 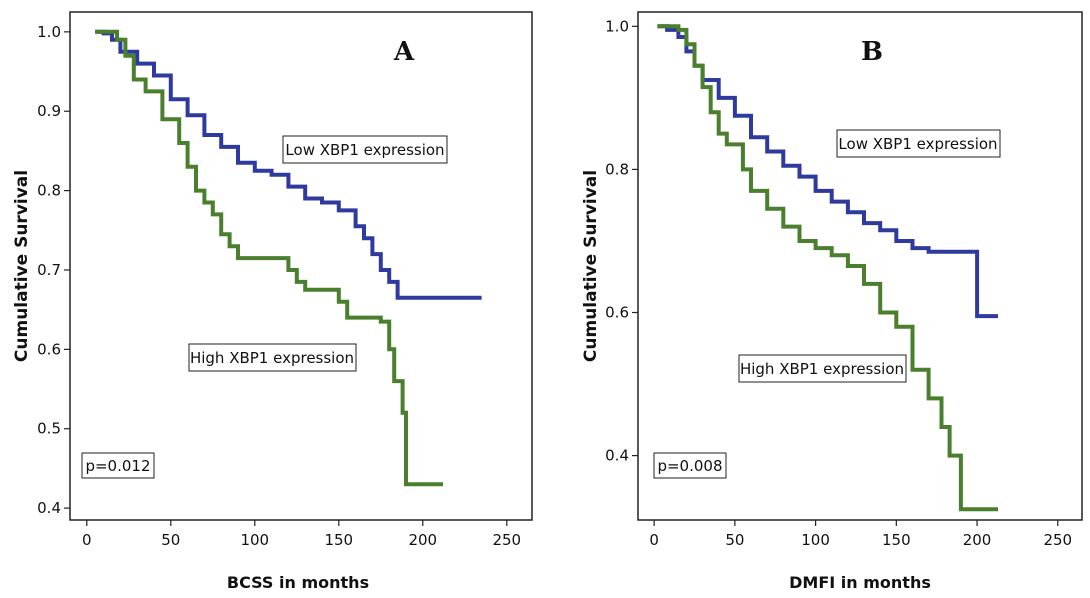 I want to click on p-value-box: p=0.008, so click(x=690, y=465).